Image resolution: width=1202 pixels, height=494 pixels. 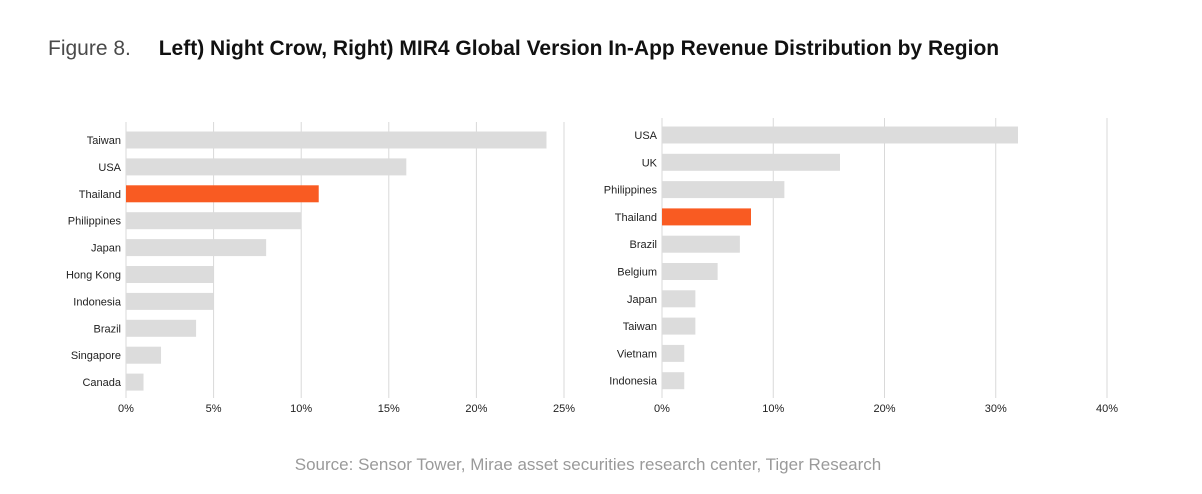 I want to click on category-label: Vietnam, so click(x=637, y=354).